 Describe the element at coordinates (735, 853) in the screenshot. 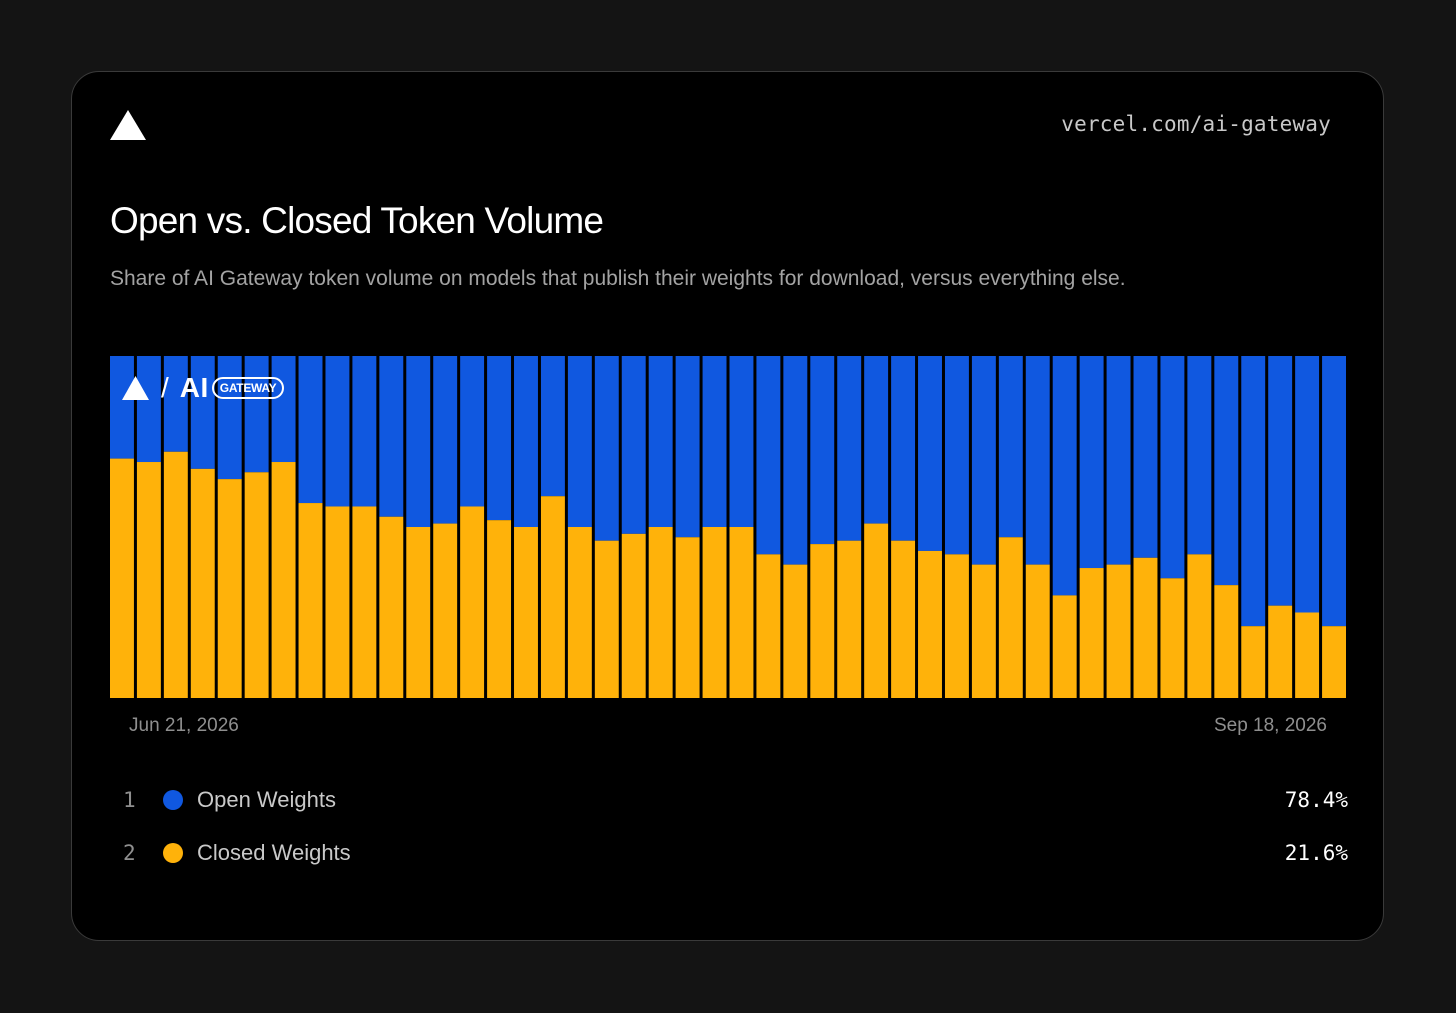

I see `legend-item-closed-weights: 2 Closed Weights 21.6%` at that location.